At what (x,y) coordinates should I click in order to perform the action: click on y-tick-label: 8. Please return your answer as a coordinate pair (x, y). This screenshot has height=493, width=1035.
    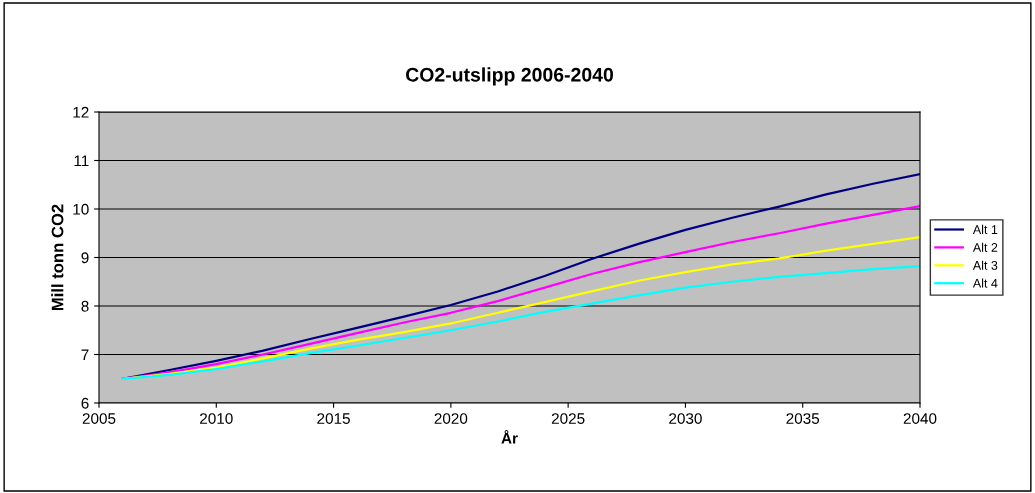
    Looking at the image, I should click on (85, 306).